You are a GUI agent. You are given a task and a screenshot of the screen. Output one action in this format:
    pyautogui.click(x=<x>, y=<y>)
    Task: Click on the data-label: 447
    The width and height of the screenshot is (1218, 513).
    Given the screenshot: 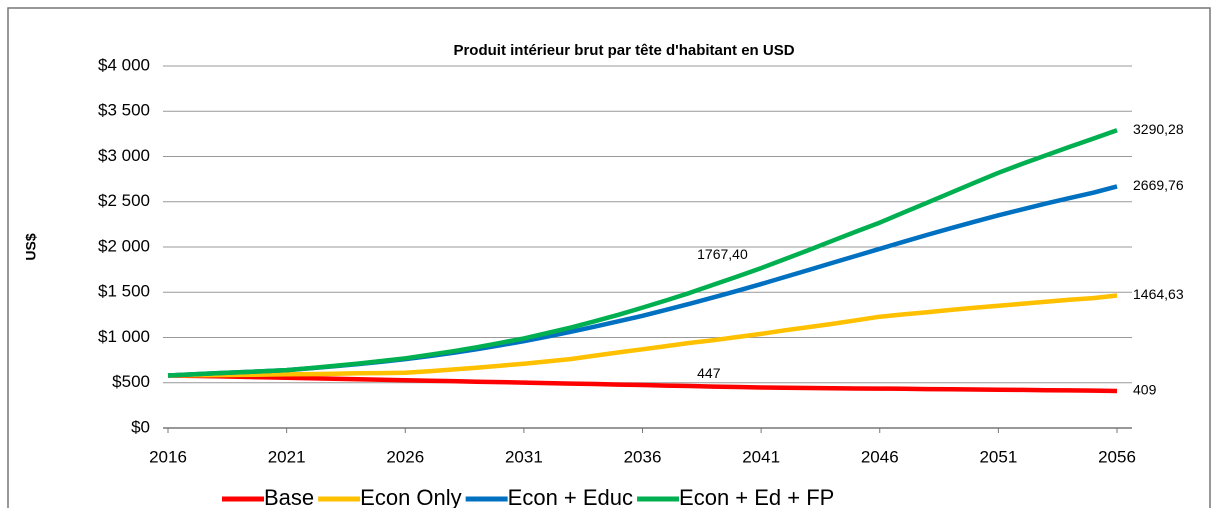 What is the action you would take?
    pyautogui.click(x=709, y=373)
    